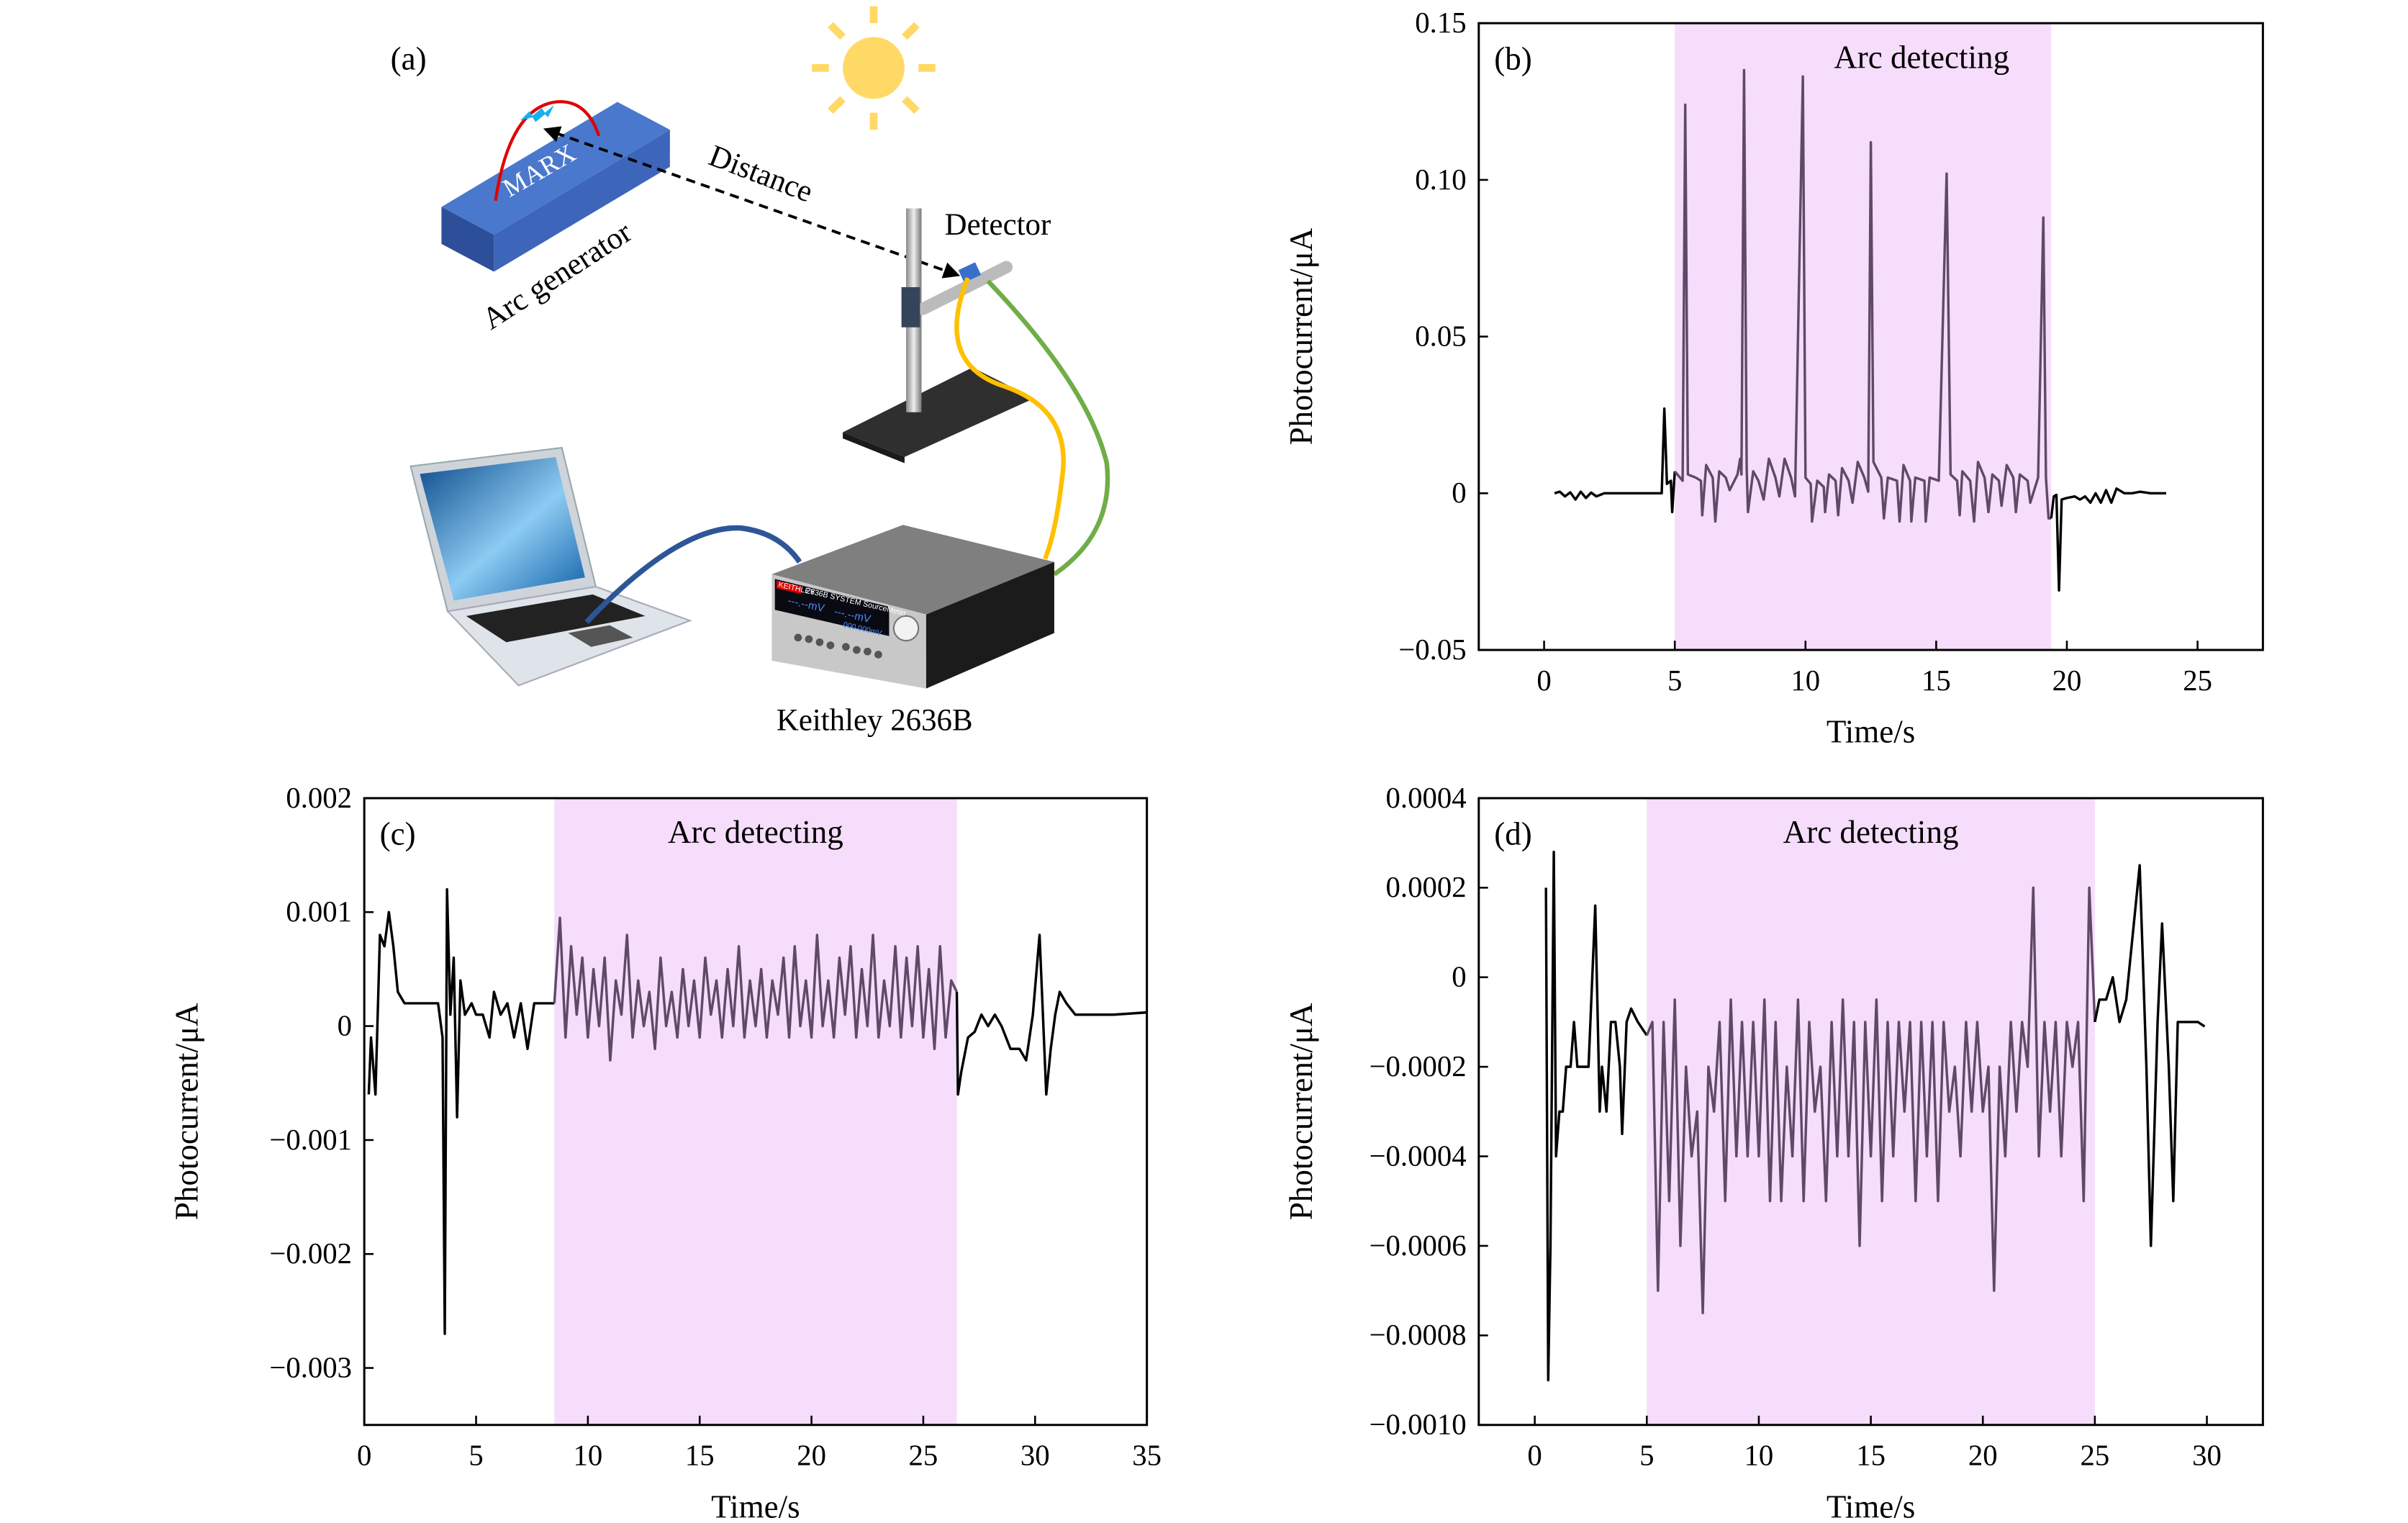  I want to click on y-tick-label: 0.15, so click(1440, 23).